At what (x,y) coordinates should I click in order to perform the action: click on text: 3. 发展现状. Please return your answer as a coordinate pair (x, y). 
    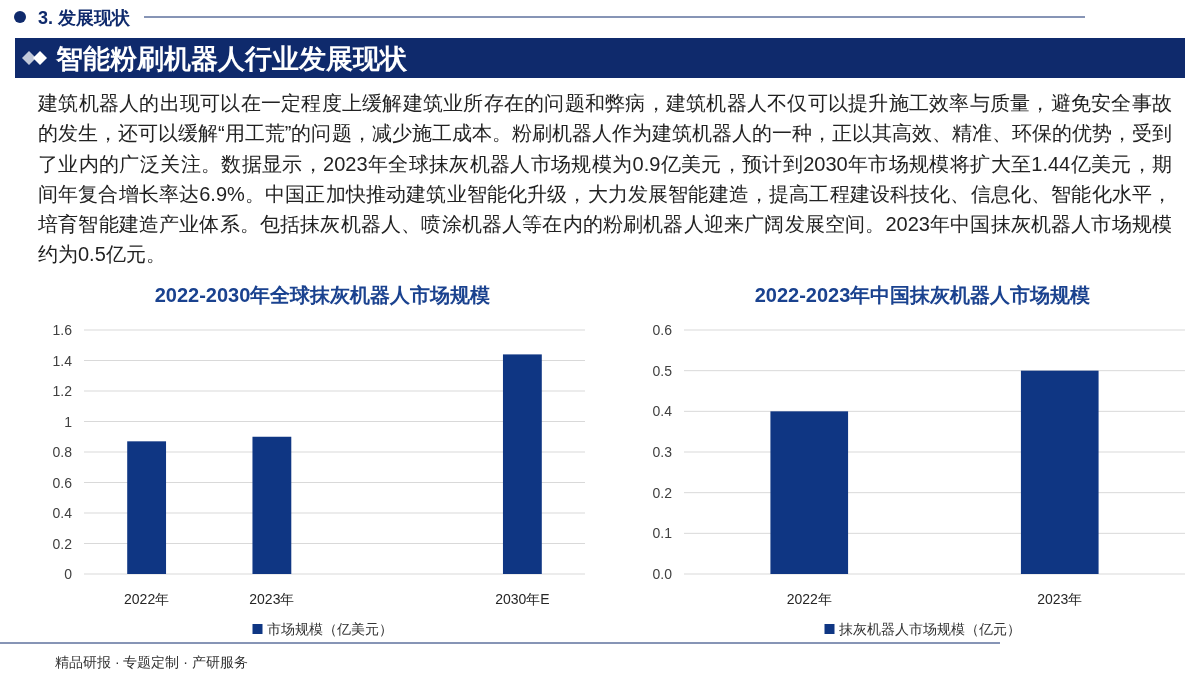
    Looking at the image, I should click on (85, 18).